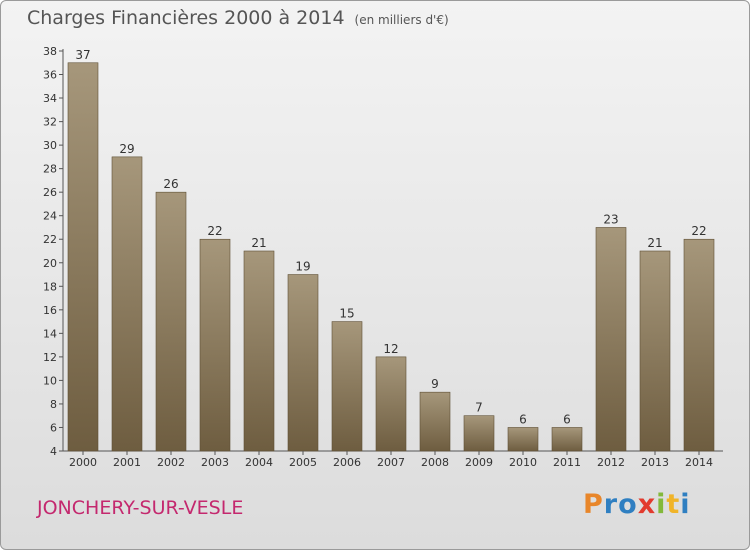 The image size is (750, 550). What do you see at coordinates (50, 263) in the screenshot?
I see `y-tick-label: 20` at bounding box center [50, 263].